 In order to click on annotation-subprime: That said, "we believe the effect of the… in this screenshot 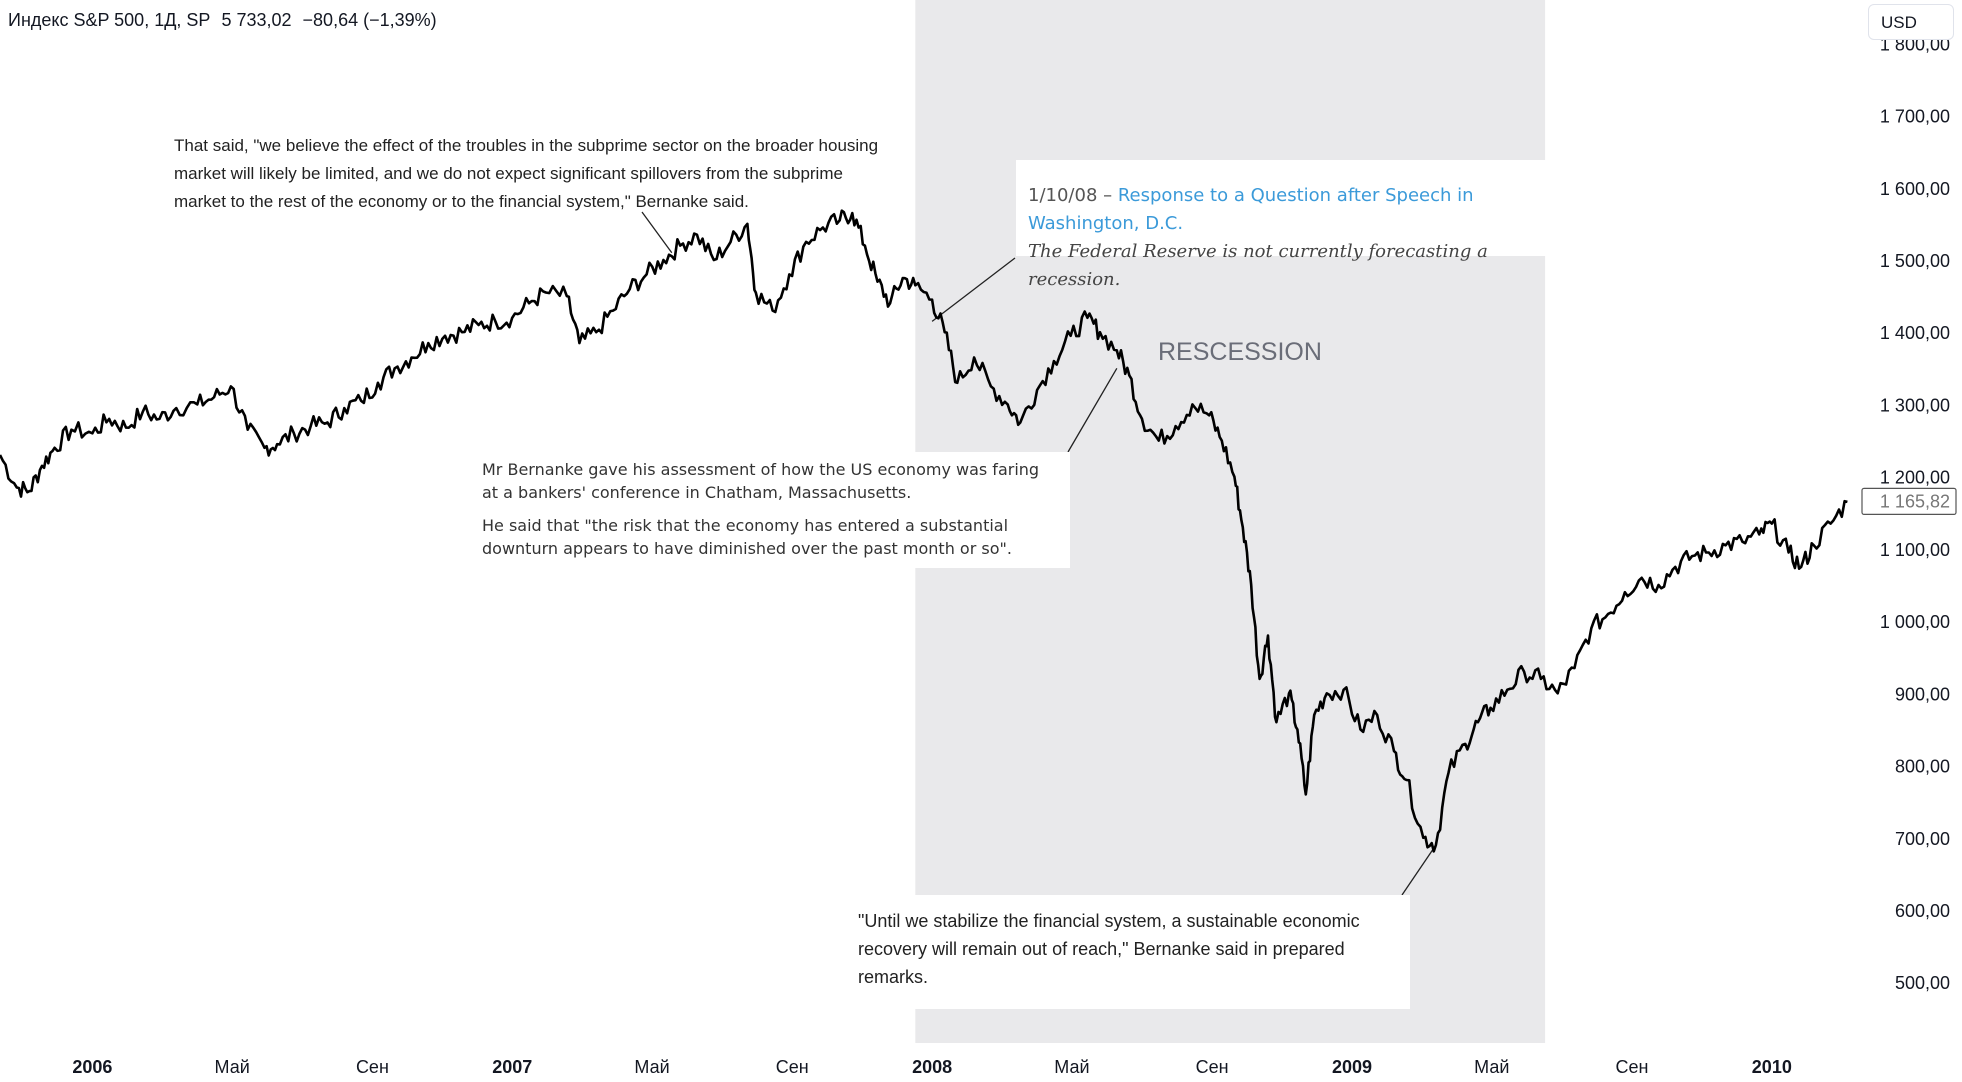, I will do `click(534, 174)`.